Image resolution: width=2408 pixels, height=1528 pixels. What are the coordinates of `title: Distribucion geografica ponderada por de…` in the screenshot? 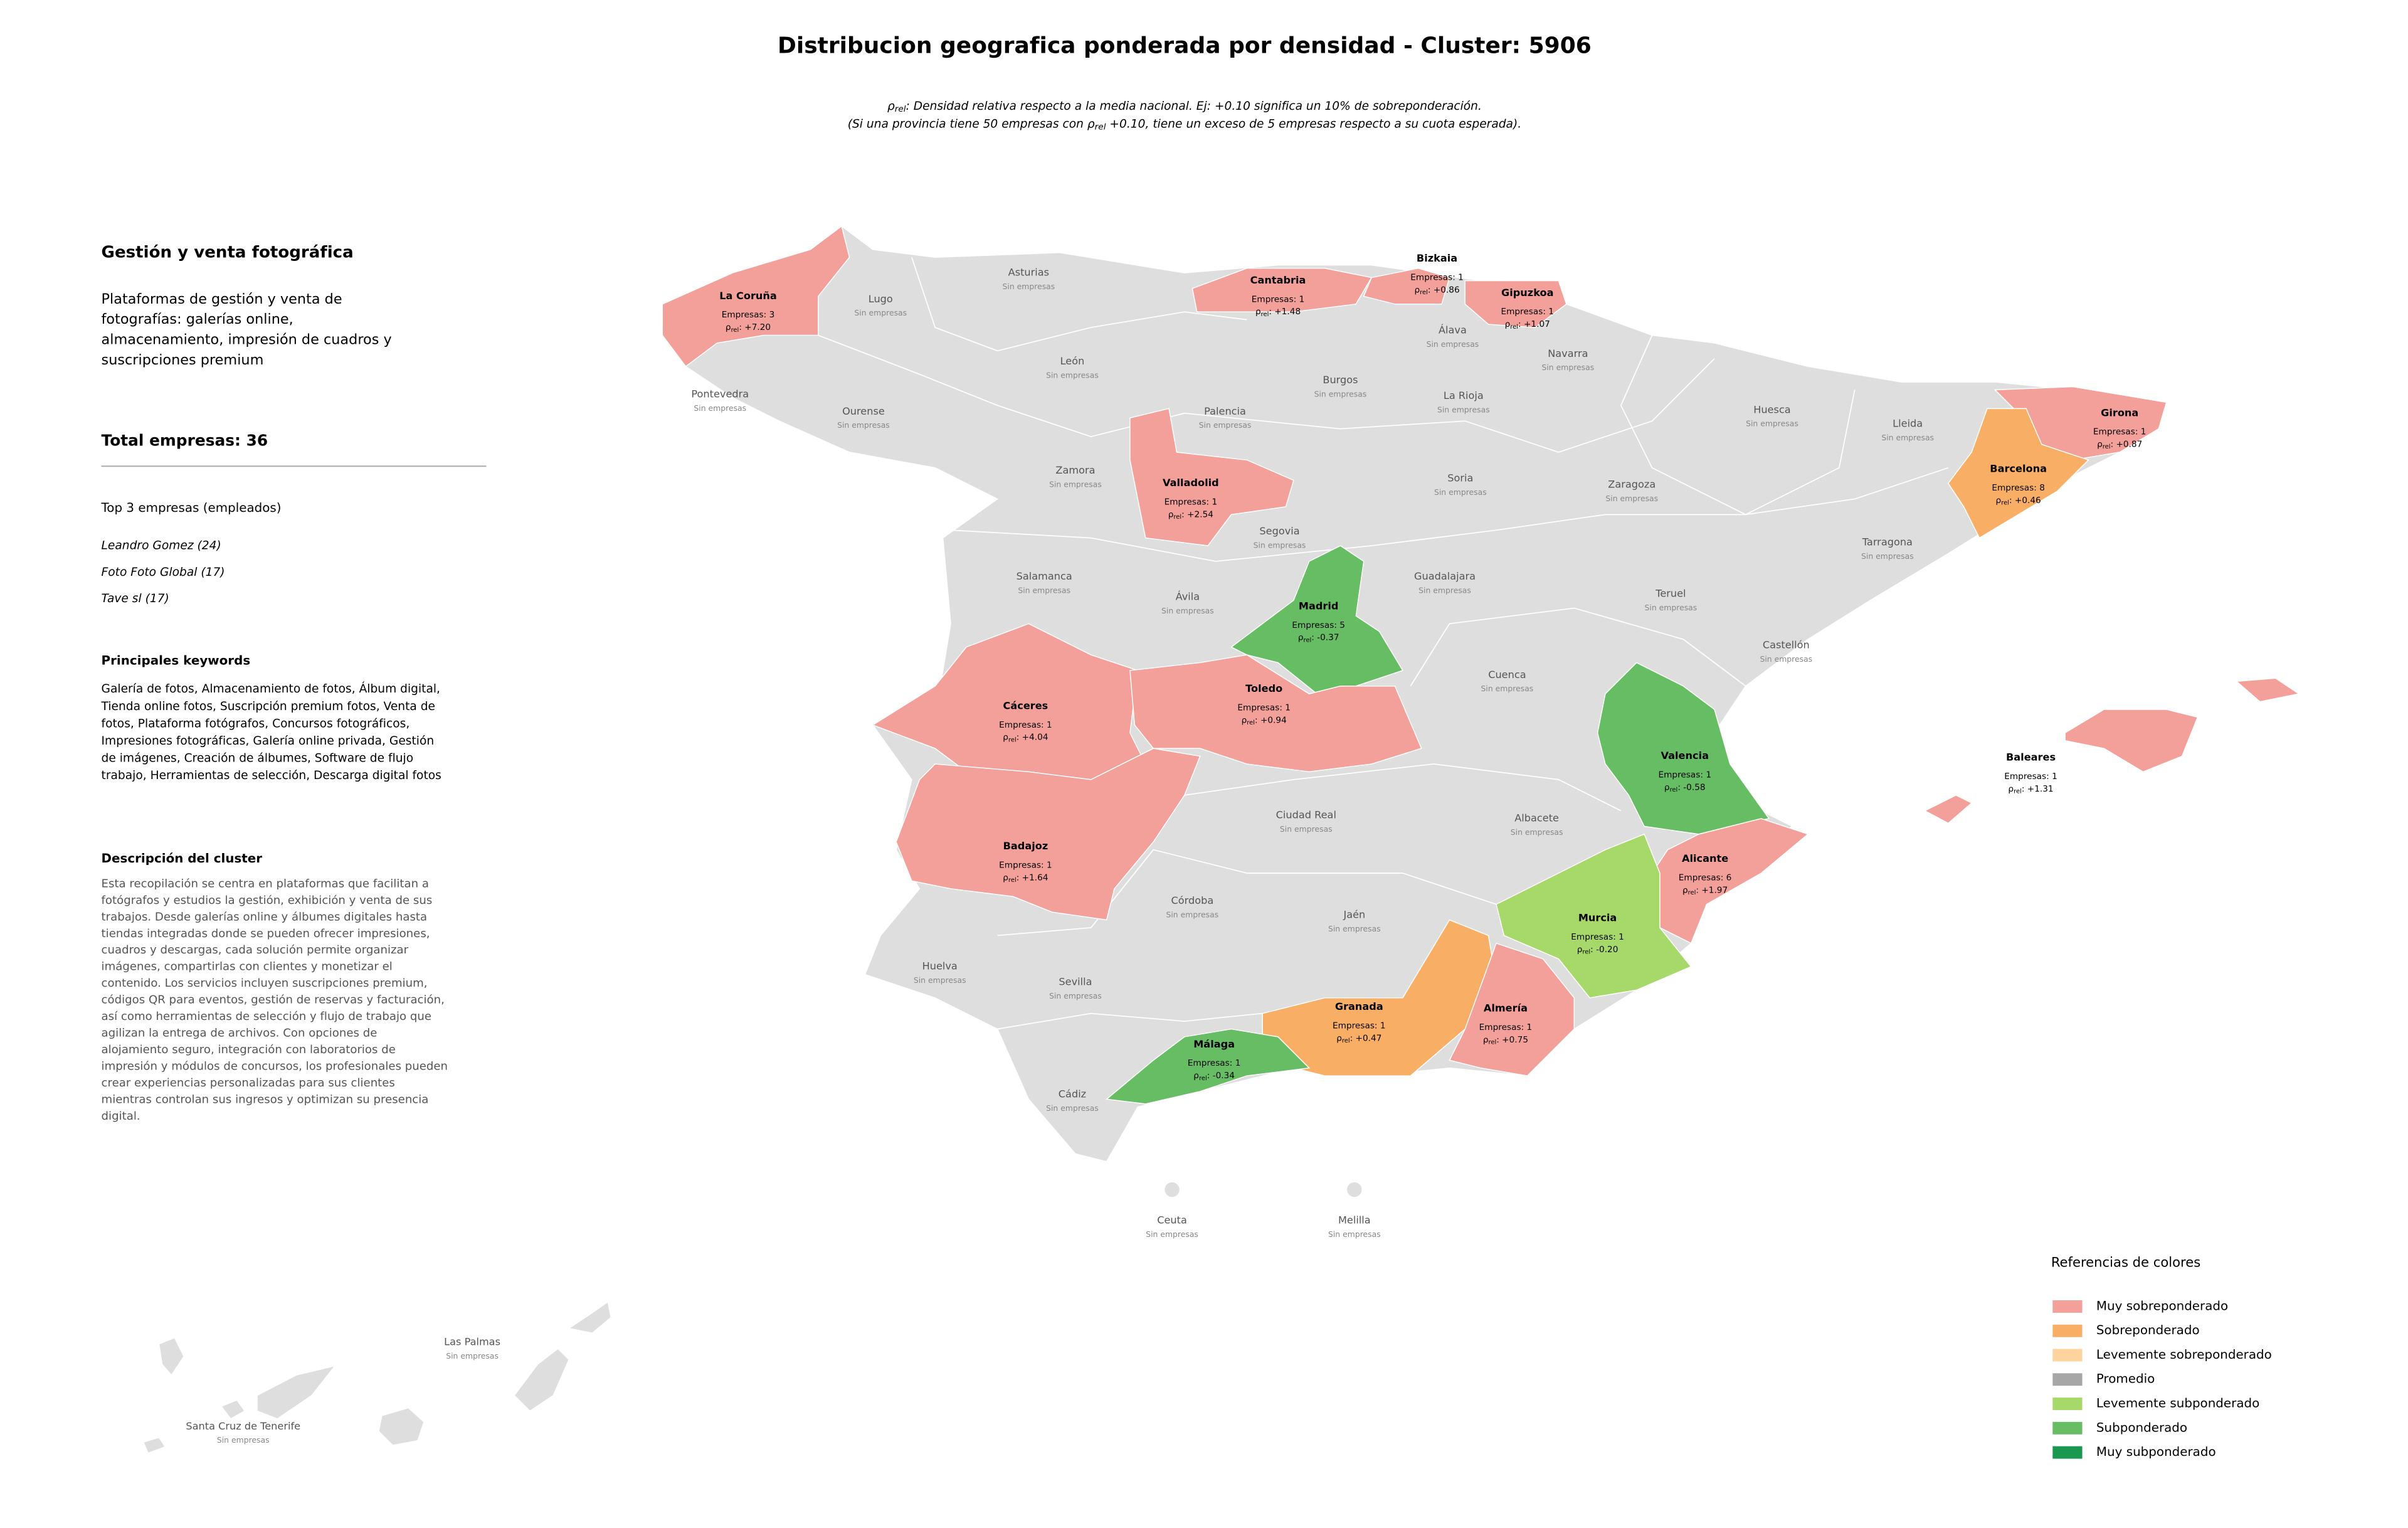 It's located at (1185, 46).